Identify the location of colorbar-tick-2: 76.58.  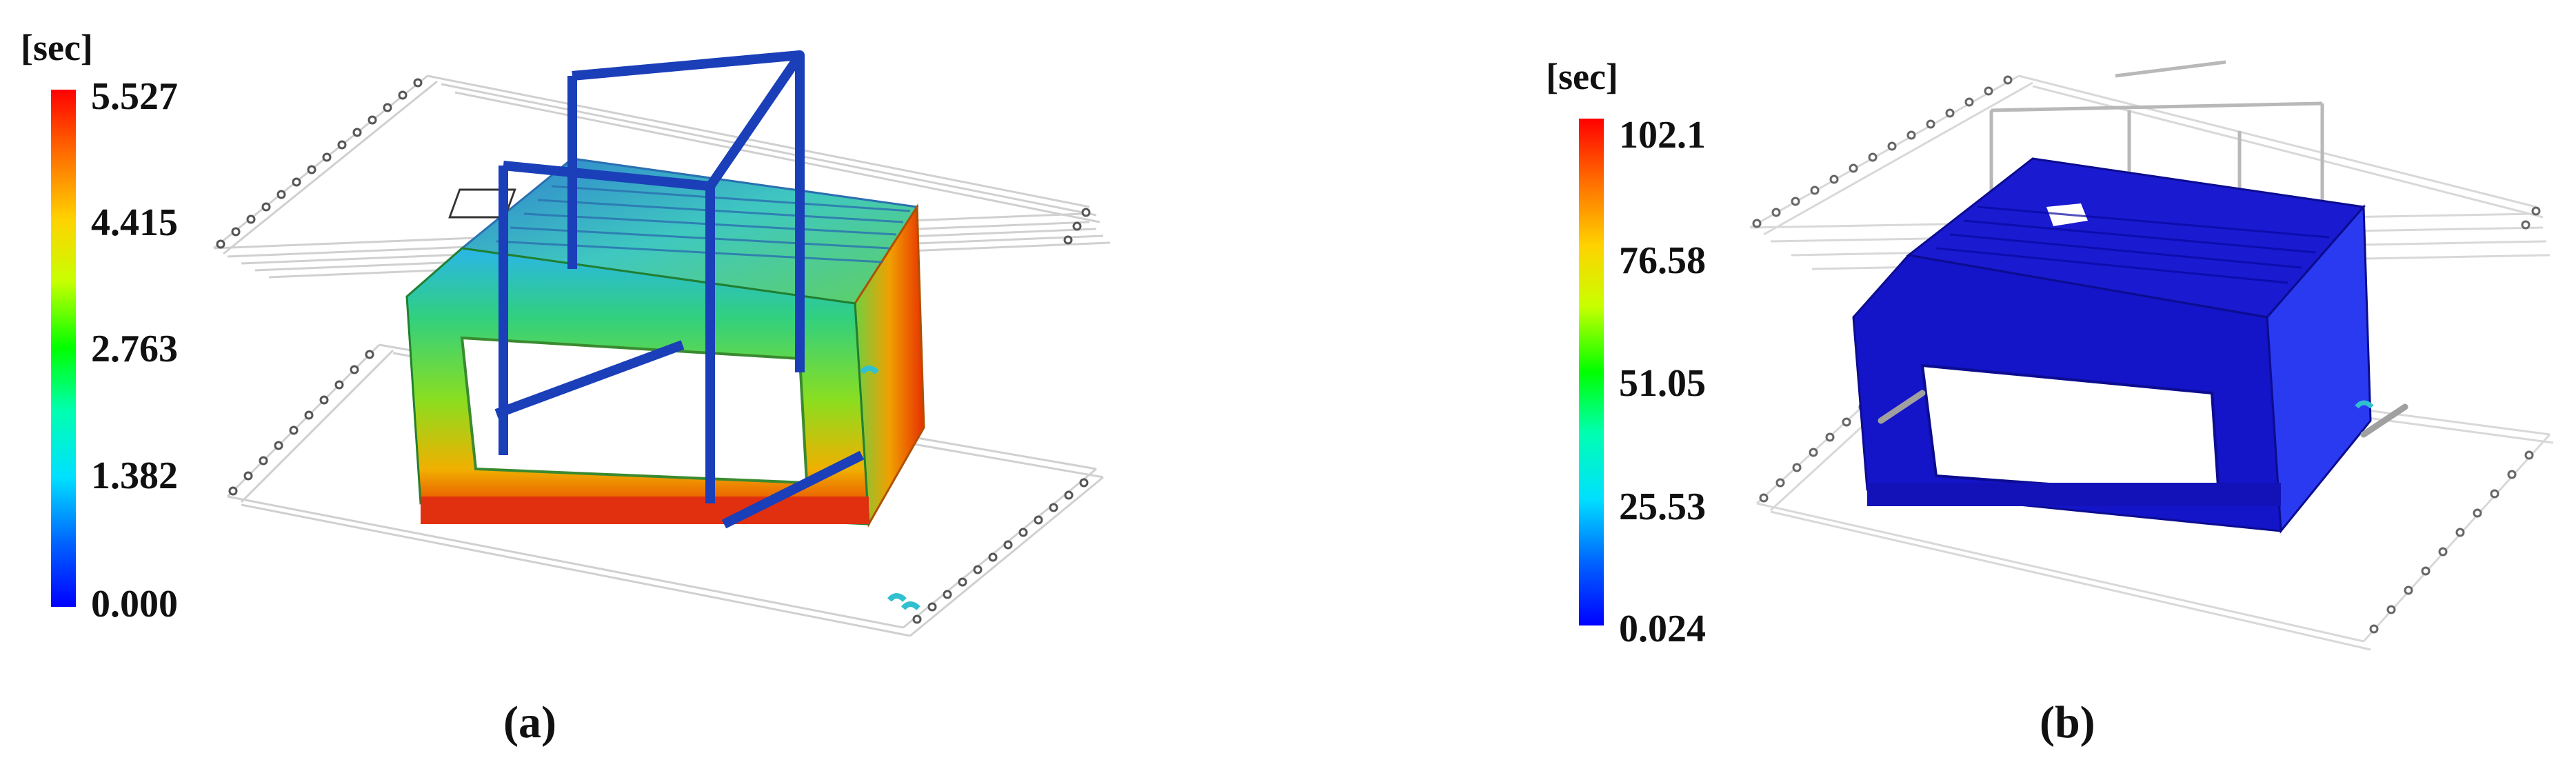
(1662, 260).